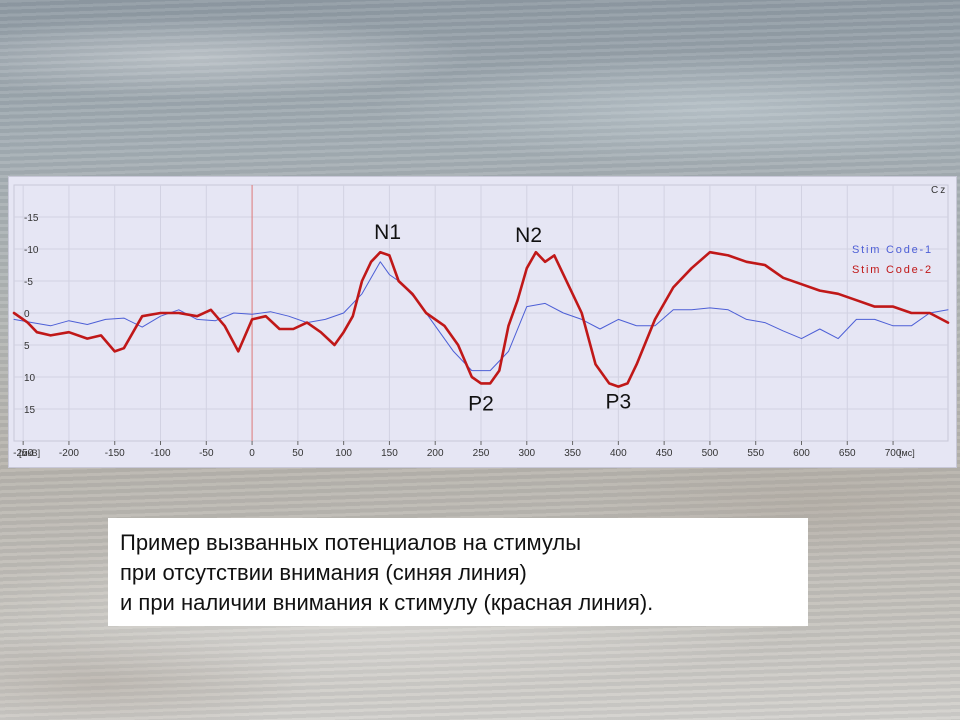  I want to click on peak-label-n2: N2, so click(528, 235).